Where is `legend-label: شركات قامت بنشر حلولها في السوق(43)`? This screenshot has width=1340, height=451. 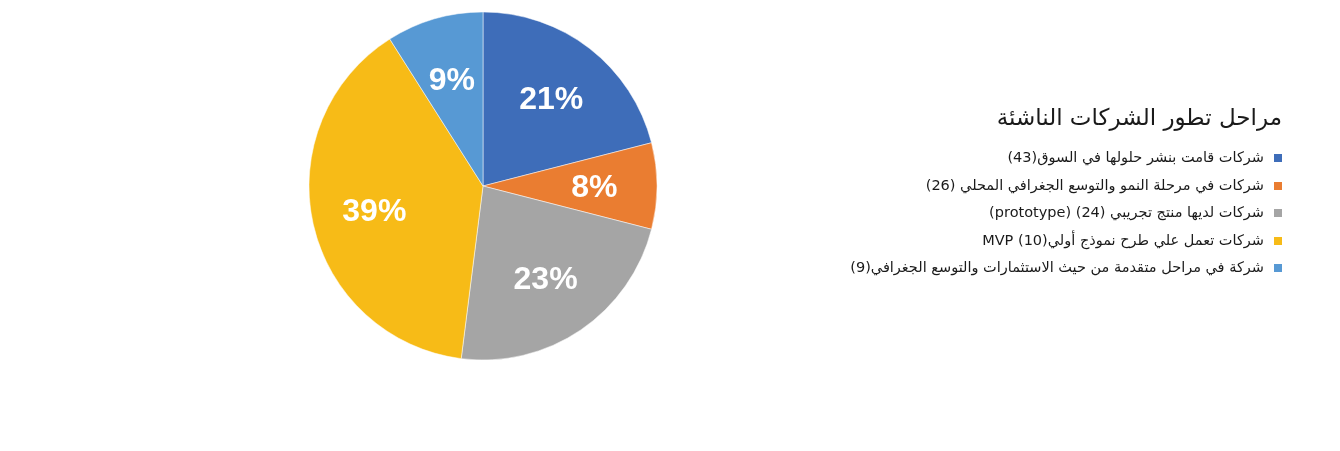 legend-label: شركات قامت بنشر حلولها في السوق(43) is located at coordinates (1135, 157).